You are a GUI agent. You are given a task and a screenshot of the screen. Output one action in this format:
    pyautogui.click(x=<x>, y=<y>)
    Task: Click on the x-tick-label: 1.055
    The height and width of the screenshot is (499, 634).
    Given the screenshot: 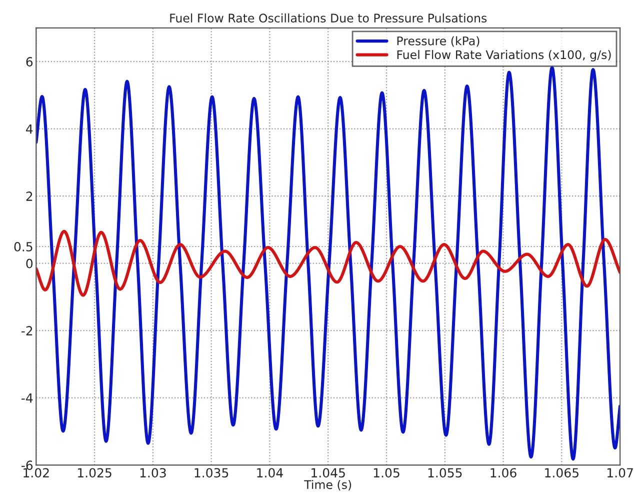 What is the action you would take?
    pyautogui.click(x=445, y=473)
    